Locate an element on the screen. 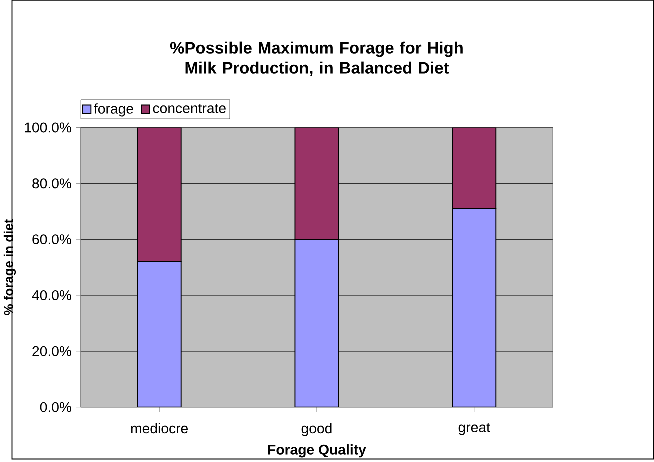 The height and width of the screenshot is (462, 654). legend-label: concentrate is located at coordinates (189, 109).